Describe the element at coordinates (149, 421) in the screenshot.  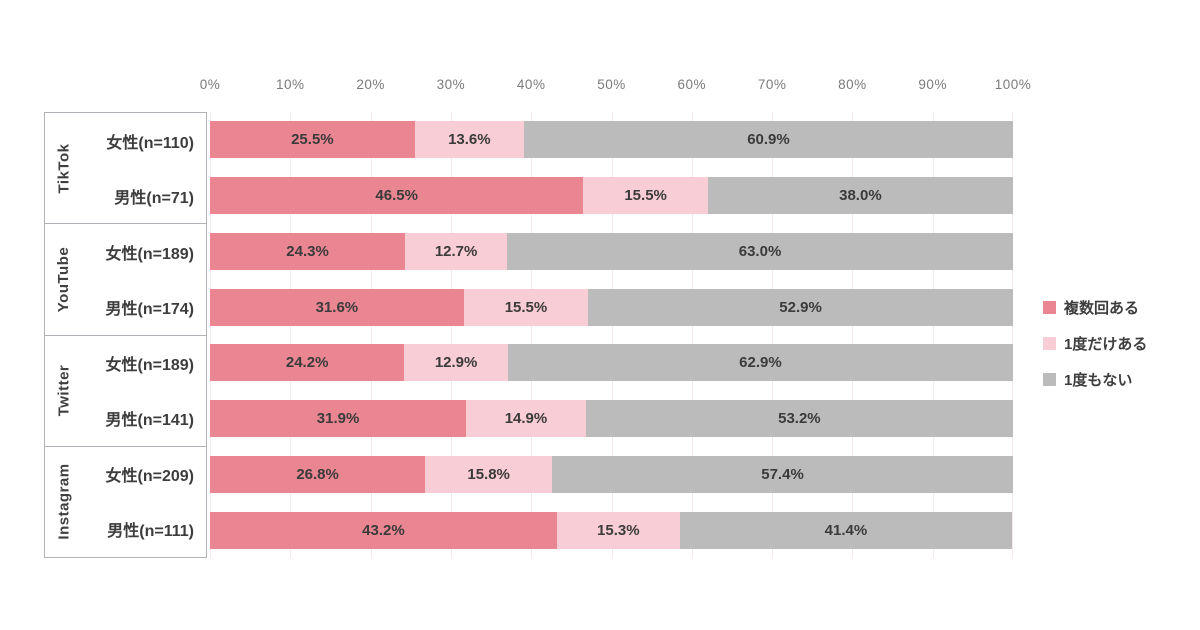
I see `series-row-label: 男性(n=141)` at that location.